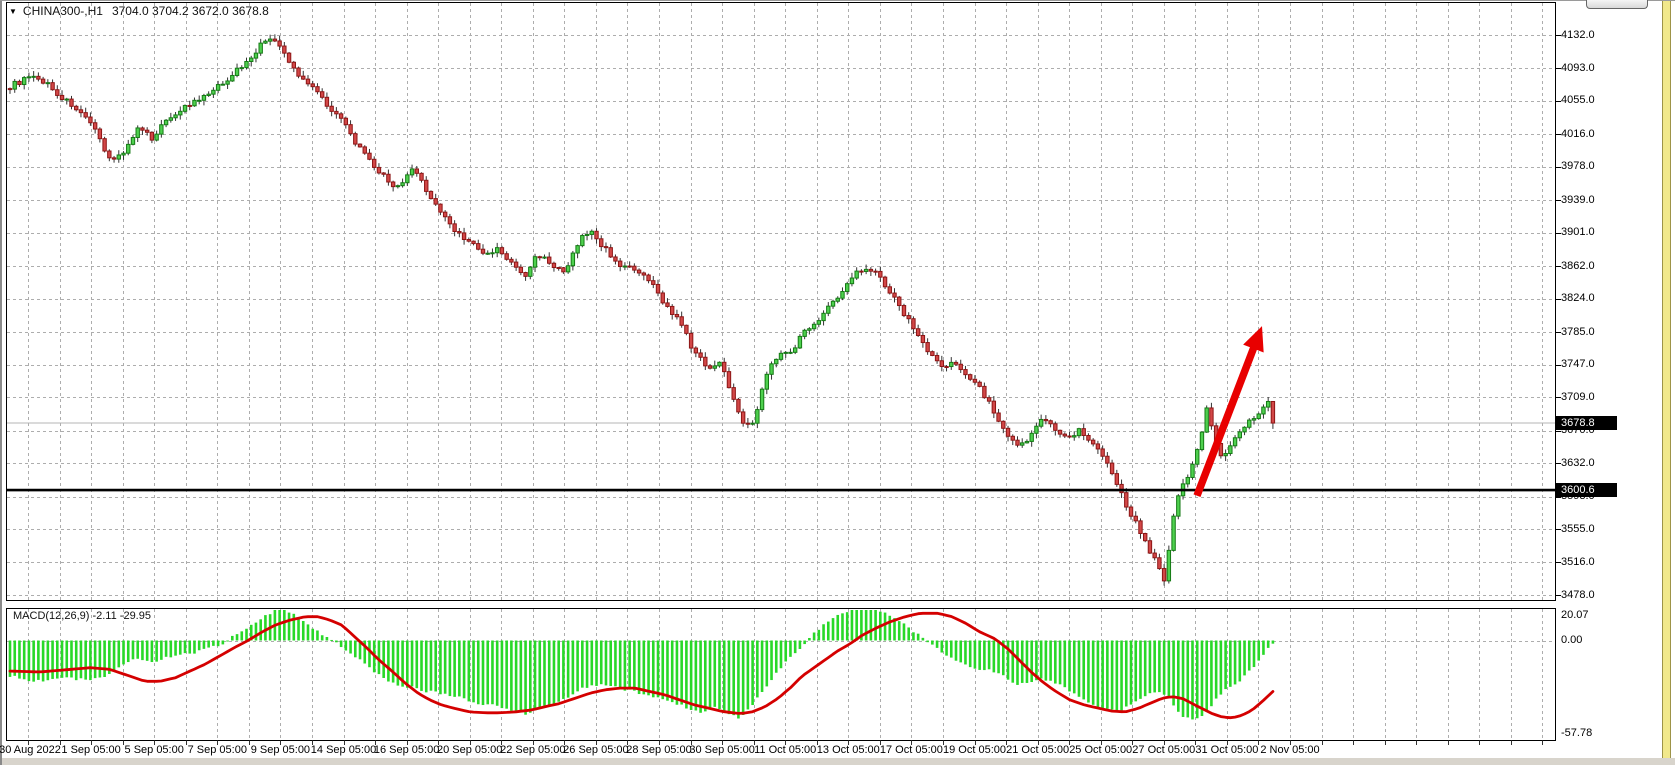  What do you see at coordinates (848, 750) in the screenshot?
I see `date-axis-label: 13 Oct 05:00` at bounding box center [848, 750].